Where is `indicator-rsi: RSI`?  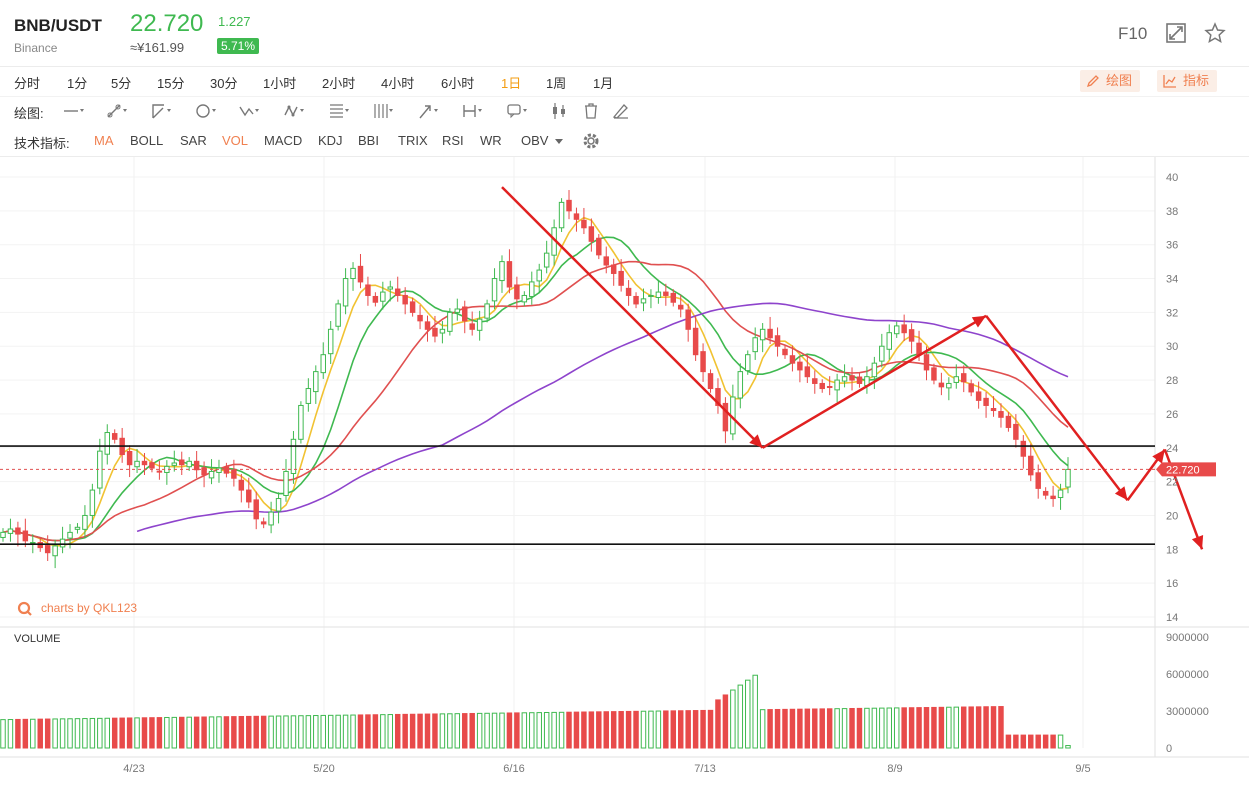 indicator-rsi: RSI is located at coordinates (453, 140).